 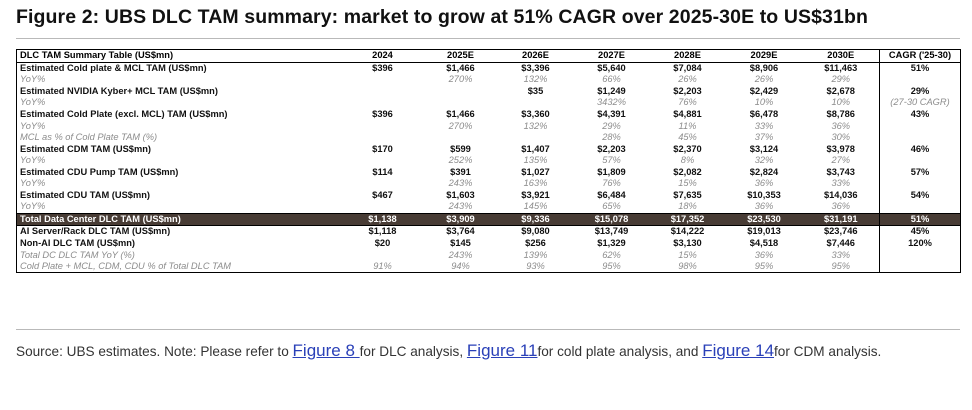 I want to click on value-cell: $3,921, so click(x=535, y=194).